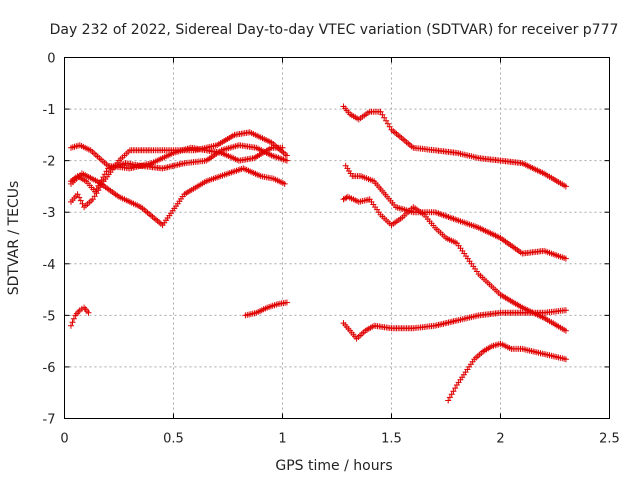 The height and width of the screenshot is (480, 640). Describe the element at coordinates (49, 420) in the screenshot. I see `y-tick-label: -7` at that location.